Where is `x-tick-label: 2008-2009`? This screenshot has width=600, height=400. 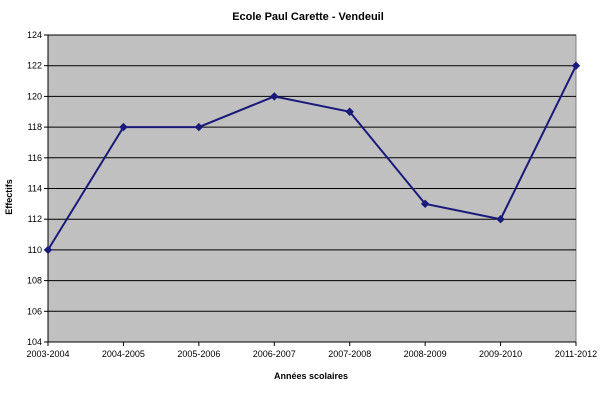
x-tick-label: 2008-2009 is located at coordinates (425, 354).